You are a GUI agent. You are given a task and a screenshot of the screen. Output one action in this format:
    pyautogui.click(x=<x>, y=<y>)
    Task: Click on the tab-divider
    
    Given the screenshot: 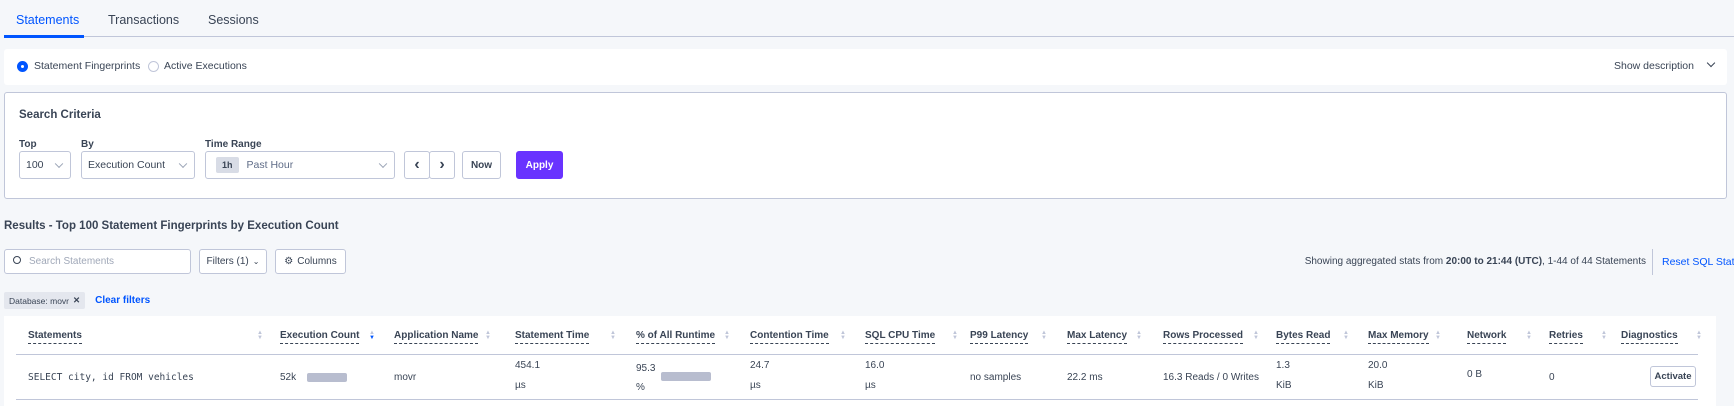 What is the action you would take?
    pyautogui.click(x=869, y=36)
    